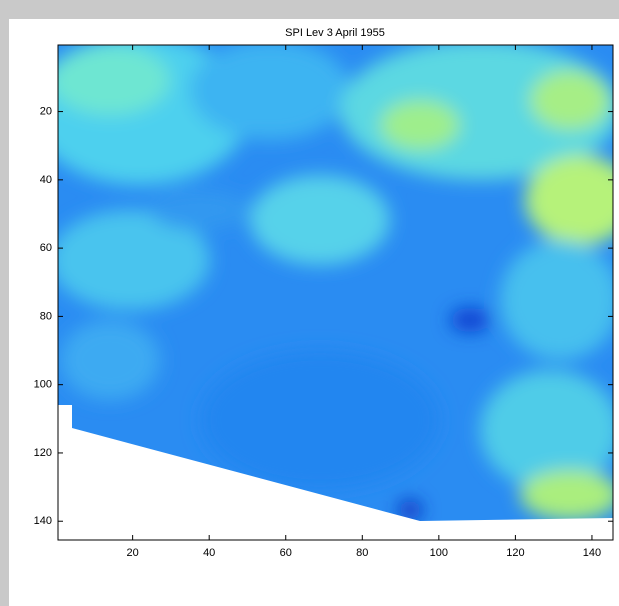 The image size is (619, 606). Describe the element at coordinates (43, 453) in the screenshot. I see `y-tick-label: 120` at that location.